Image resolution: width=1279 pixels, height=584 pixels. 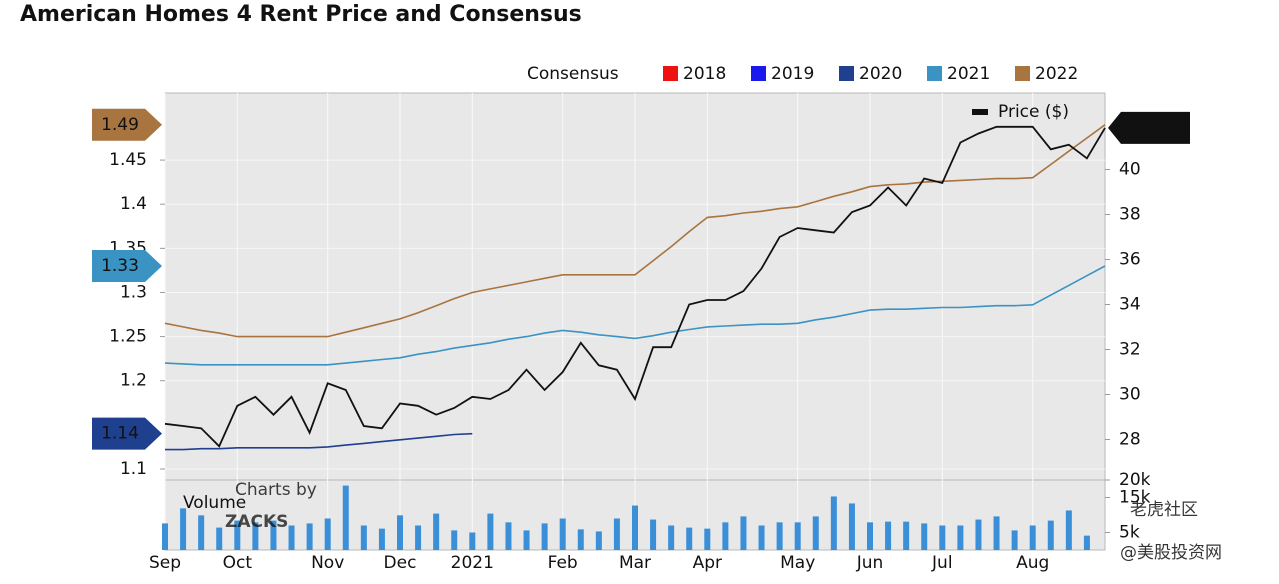 What do you see at coordinates (1135, 480) in the screenshot?
I see `volume-tick-label: 20k` at bounding box center [1135, 480].